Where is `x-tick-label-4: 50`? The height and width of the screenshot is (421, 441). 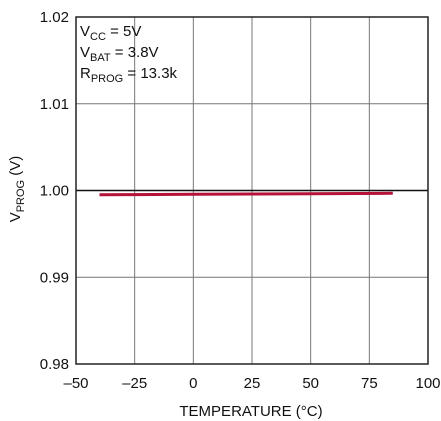 x-tick-label-4: 50 is located at coordinates (310, 383).